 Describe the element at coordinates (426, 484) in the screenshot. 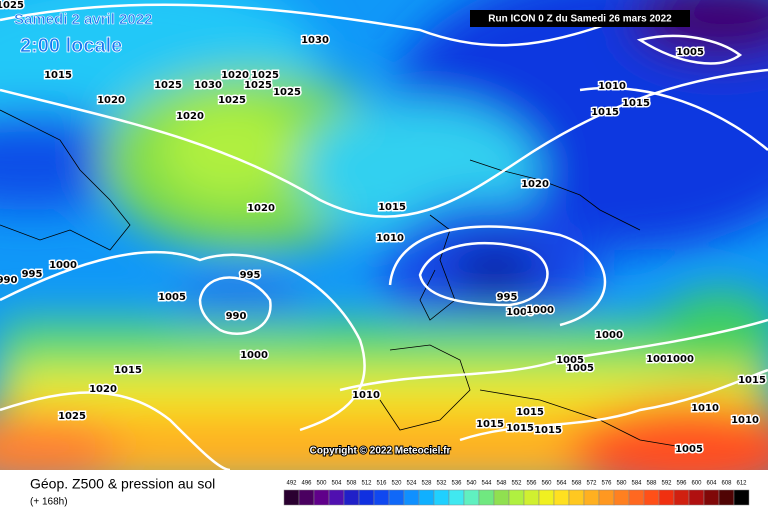

I see `scale-label: 528` at that location.